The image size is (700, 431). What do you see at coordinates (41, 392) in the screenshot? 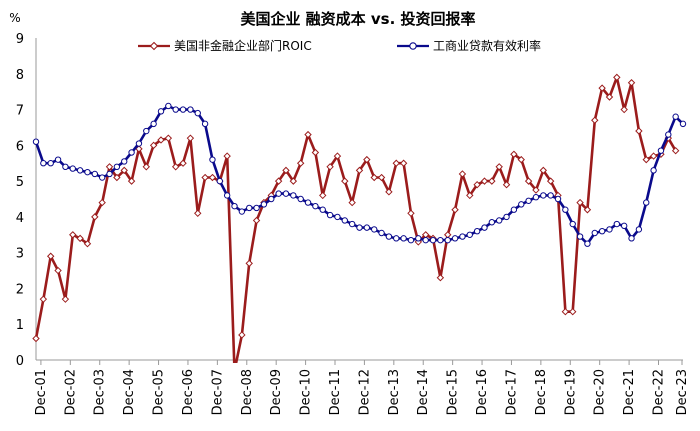
I see `x-tick-label-Dec-01: Dec-01` at bounding box center [41, 392].